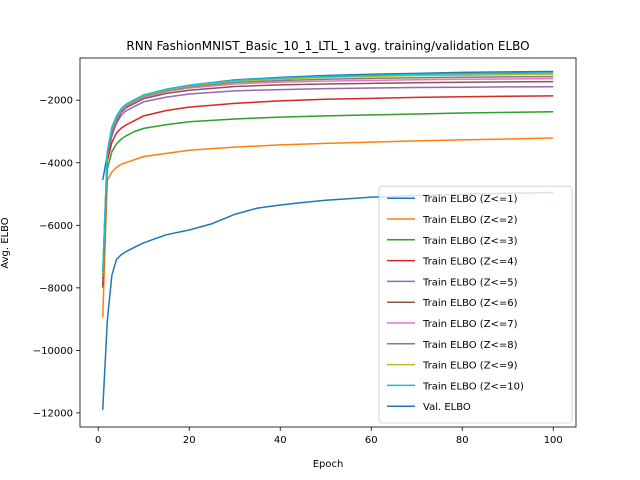 Image resolution: width=640 pixels, height=480 pixels. What do you see at coordinates (470, 324) in the screenshot?
I see `legend-entry: Train ELBO (Z<=7)` at bounding box center [470, 324].